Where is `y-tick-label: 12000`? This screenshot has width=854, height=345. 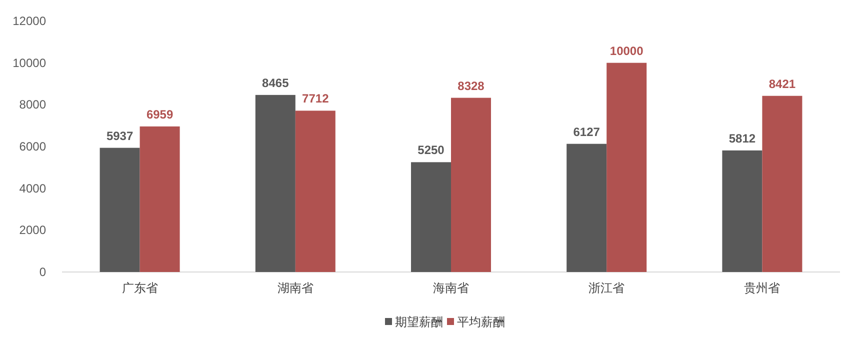 y-tick-label: 12000 is located at coordinates (29, 21).